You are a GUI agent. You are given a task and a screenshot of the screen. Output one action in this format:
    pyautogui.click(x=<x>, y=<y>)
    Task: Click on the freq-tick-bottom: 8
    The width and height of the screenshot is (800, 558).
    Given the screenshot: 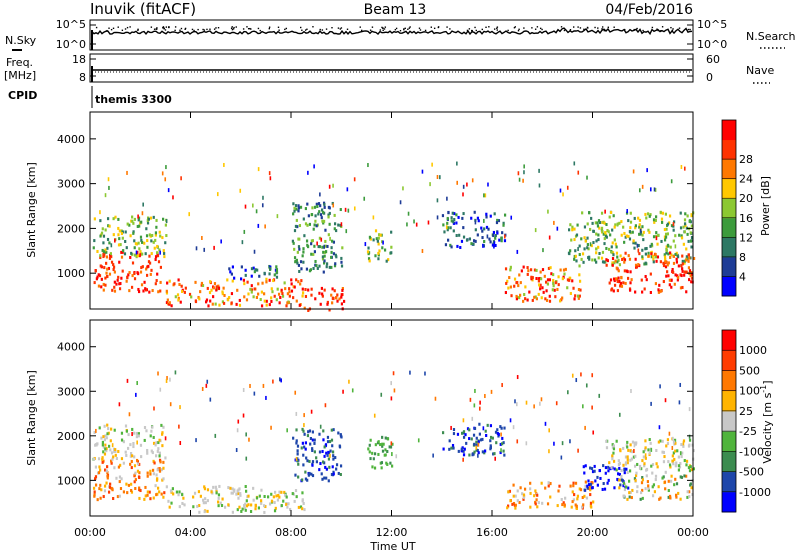 What is the action you would take?
    pyautogui.click(x=82, y=77)
    